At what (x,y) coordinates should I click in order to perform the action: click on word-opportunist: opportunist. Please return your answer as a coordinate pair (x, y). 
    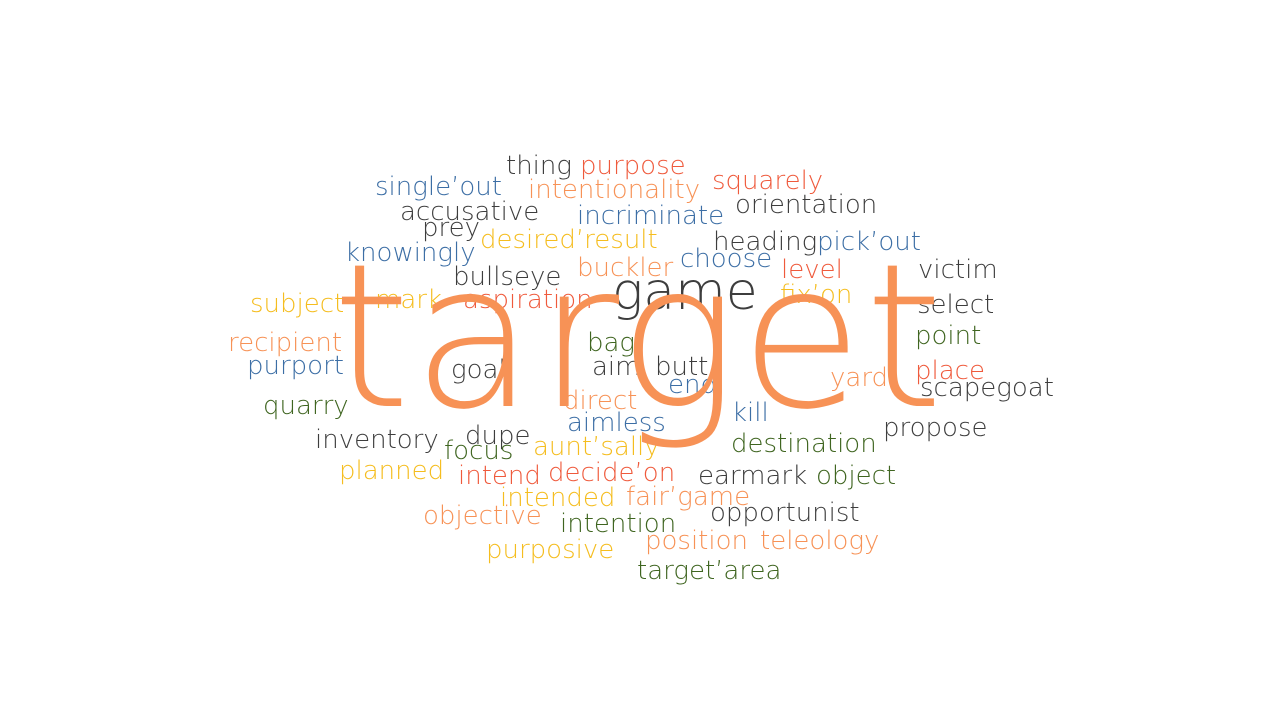
    Looking at the image, I should click on (785, 513).